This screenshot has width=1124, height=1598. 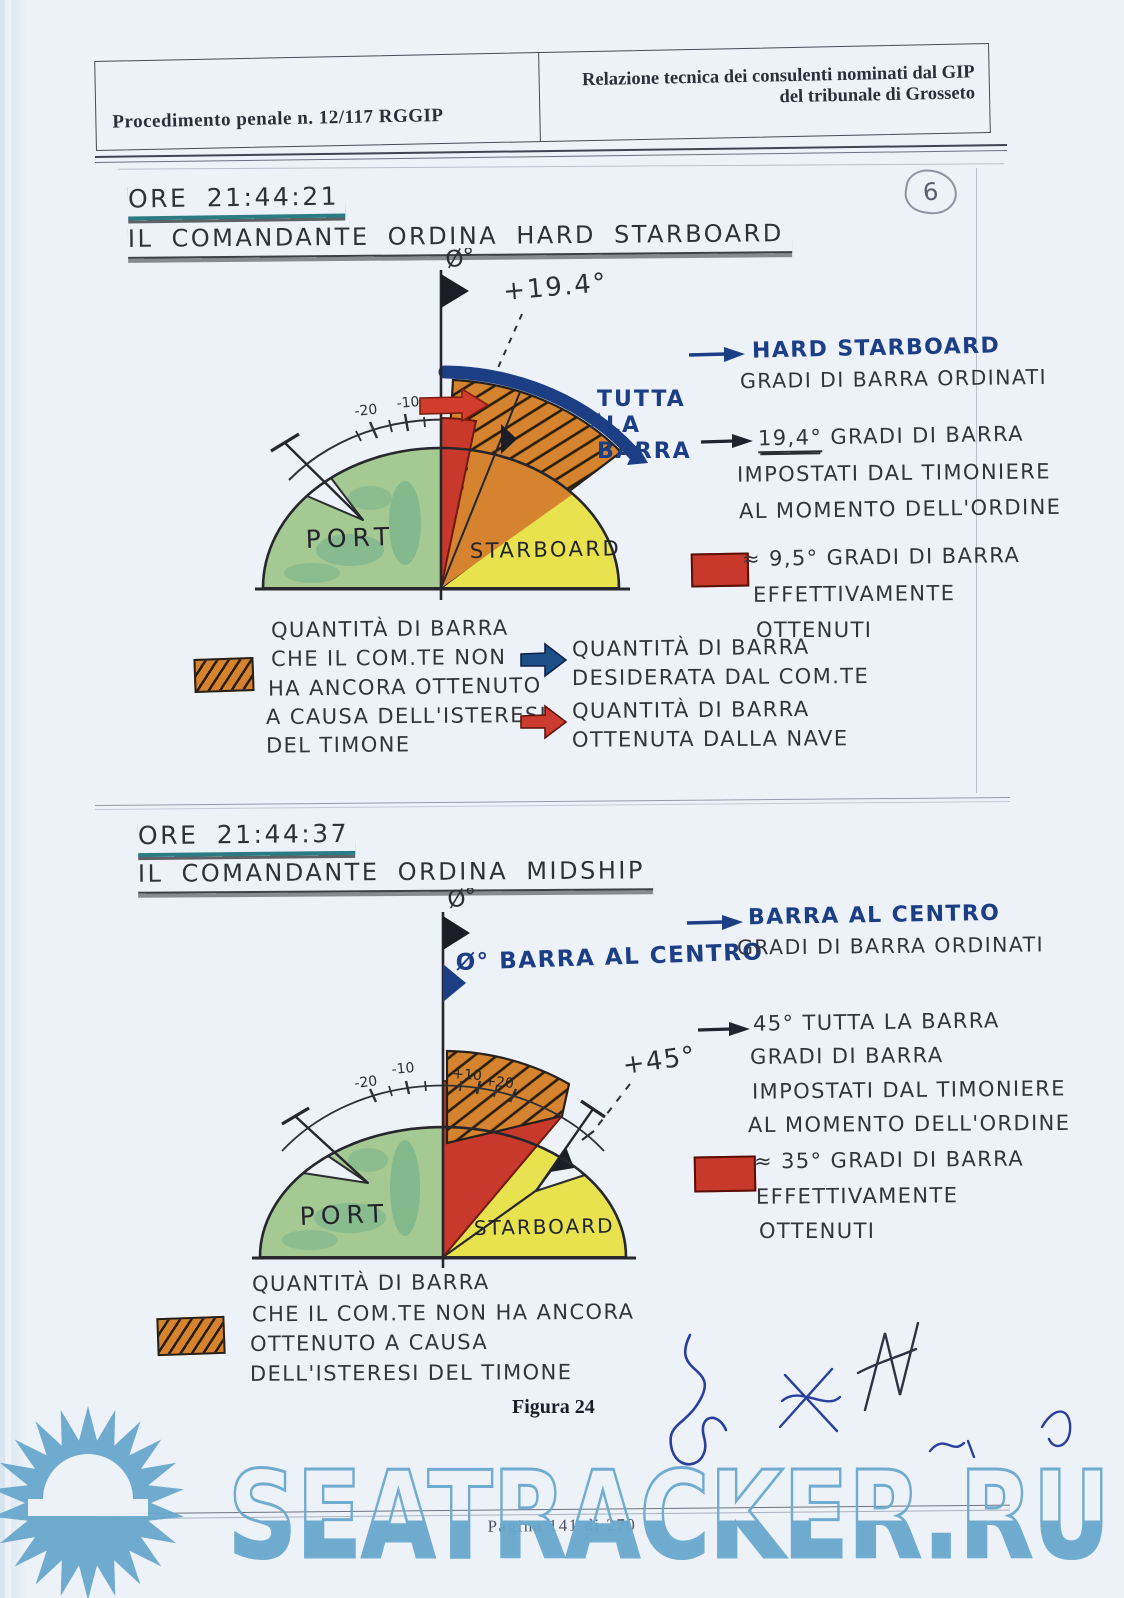 I want to click on tick2-plus20: +20, so click(x=499, y=1082).